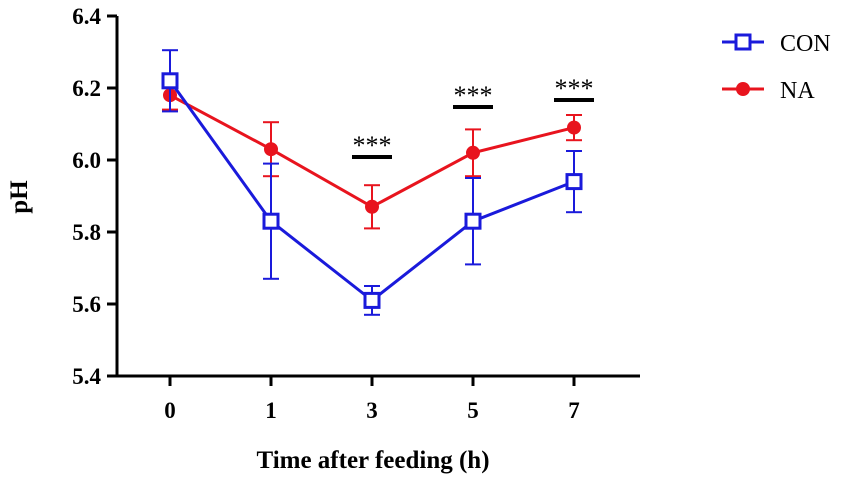 The width and height of the screenshot is (851, 480). What do you see at coordinates (86, 16) in the screenshot?
I see `y-tick-label: 6.4` at bounding box center [86, 16].